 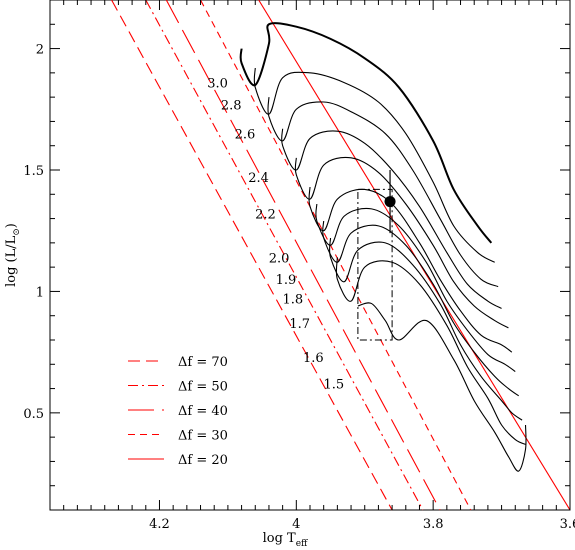 What do you see at coordinates (231, 105) in the screenshot?
I see `mass-label-2.8: 2.8` at bounding box center [231, 105].